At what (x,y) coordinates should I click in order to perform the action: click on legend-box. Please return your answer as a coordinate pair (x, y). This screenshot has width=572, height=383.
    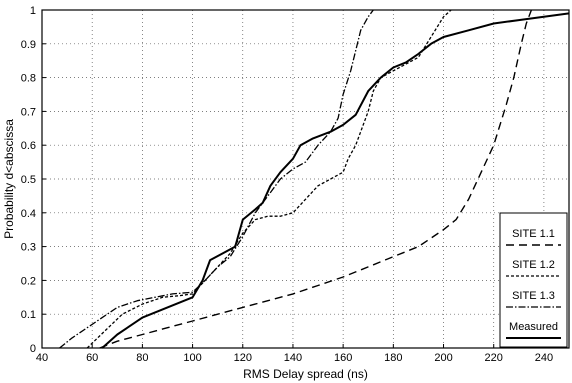
    Looking at the image, I should click on (533, 280).